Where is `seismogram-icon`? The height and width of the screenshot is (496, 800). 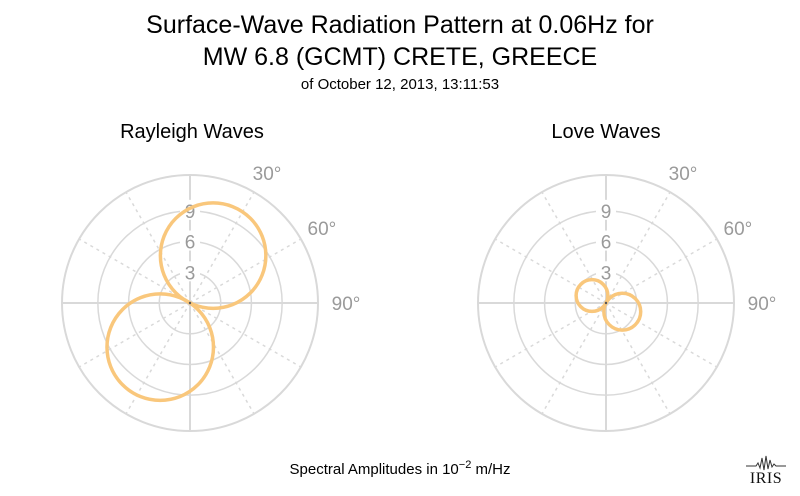
seismogram-icon is located at coordinates (766, 463).